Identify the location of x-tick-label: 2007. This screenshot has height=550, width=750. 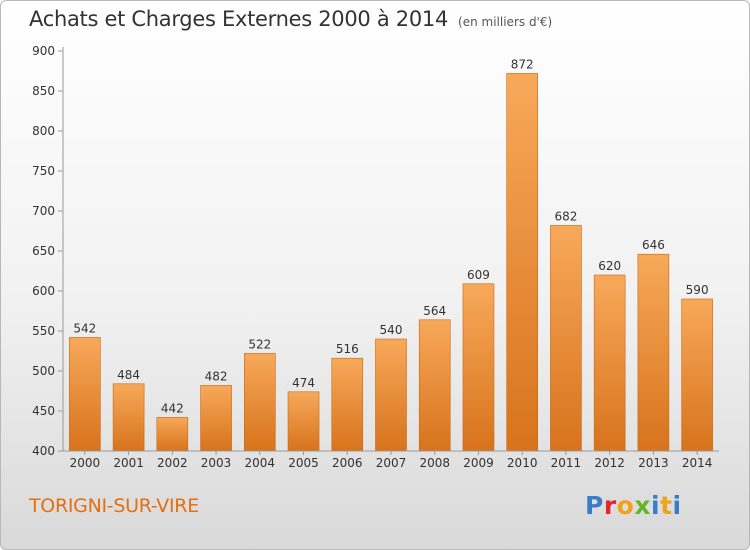
(391, 463).